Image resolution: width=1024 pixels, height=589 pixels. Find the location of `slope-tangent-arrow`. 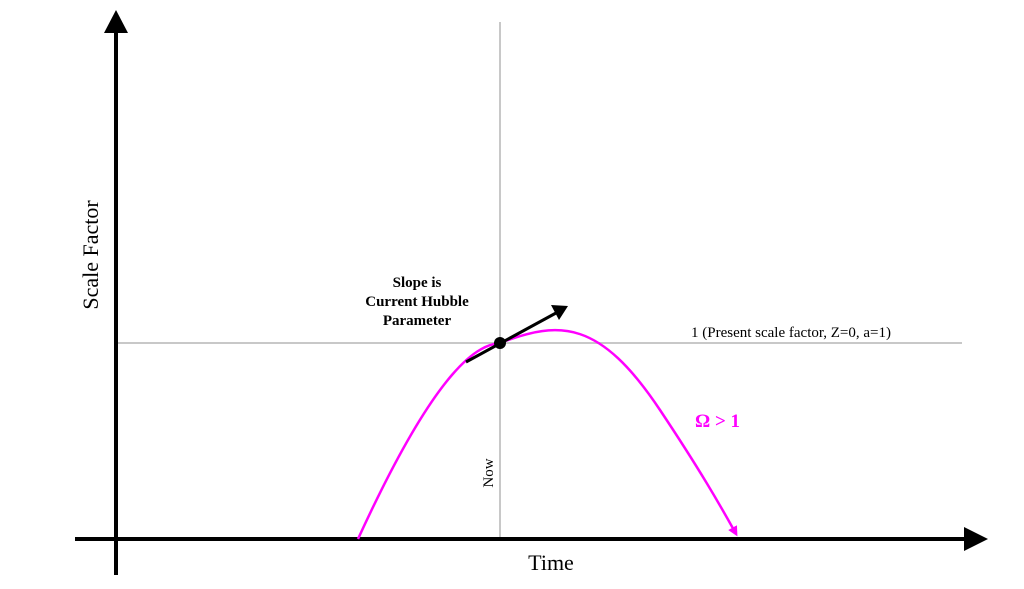

slope-tangent-arrow is located at coordinates (511, 337).